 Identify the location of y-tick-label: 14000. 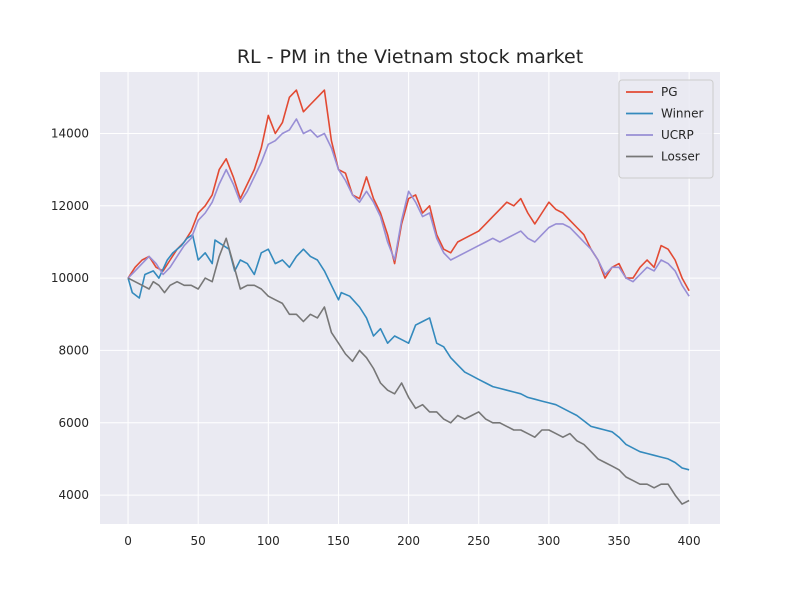
(70, 133).